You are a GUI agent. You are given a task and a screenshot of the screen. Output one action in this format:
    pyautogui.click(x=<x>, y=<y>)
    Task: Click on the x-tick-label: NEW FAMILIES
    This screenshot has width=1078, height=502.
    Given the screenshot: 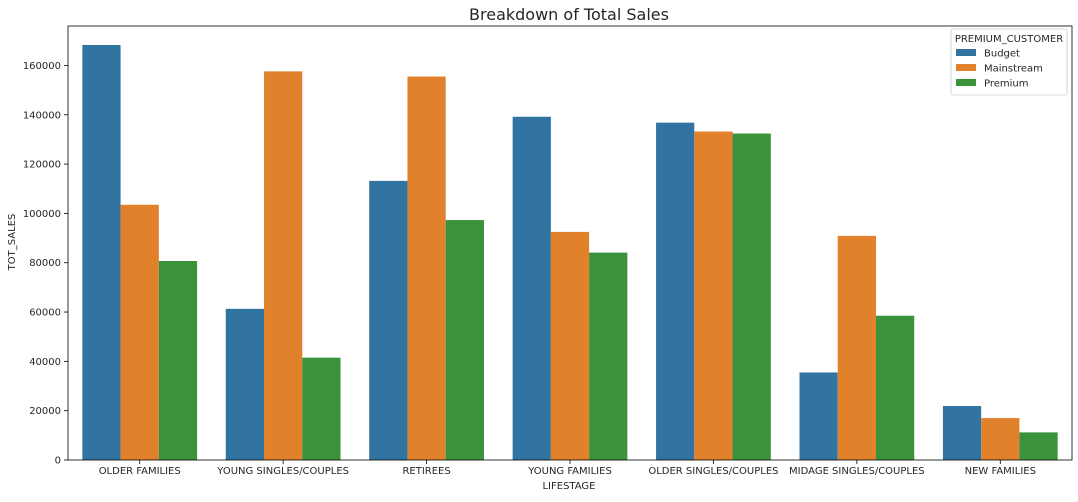 What is the action you would take?
    pyautogui.click(x=1000, y=471)
    